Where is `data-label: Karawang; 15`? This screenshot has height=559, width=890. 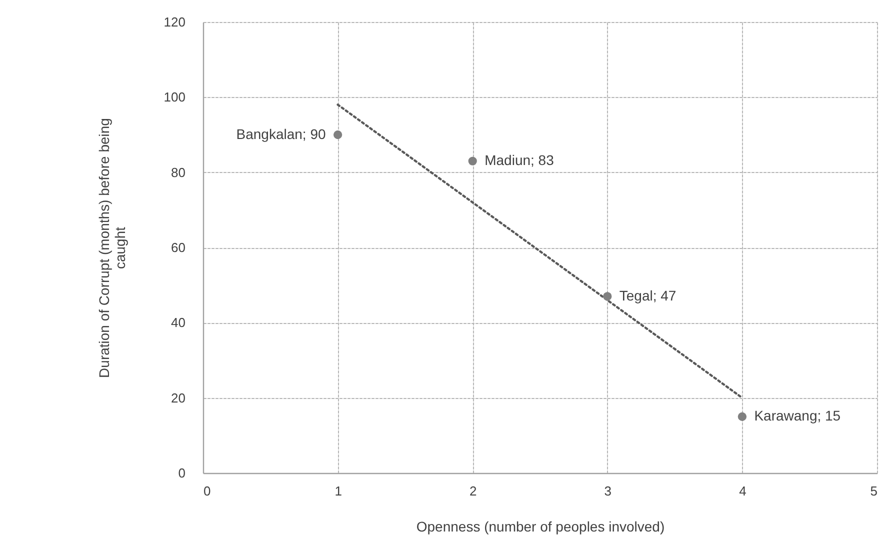
data-label: Karawang; 15 is located at coordinates (797, 416).